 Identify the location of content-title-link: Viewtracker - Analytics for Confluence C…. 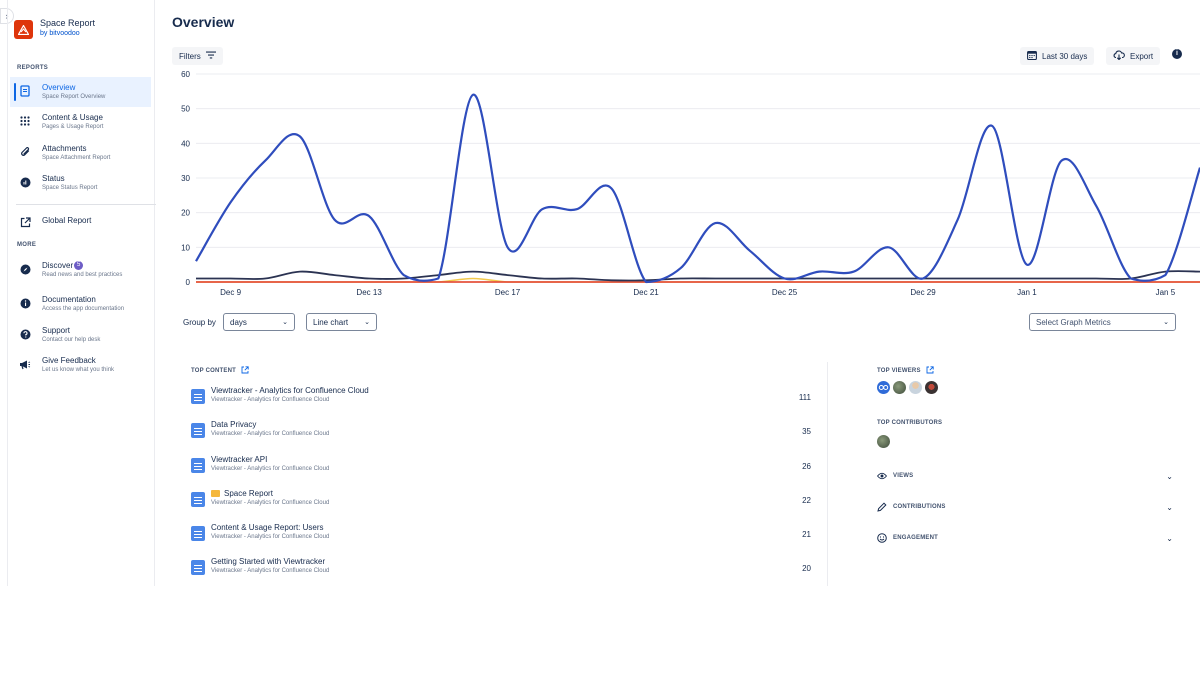
(290, 390).